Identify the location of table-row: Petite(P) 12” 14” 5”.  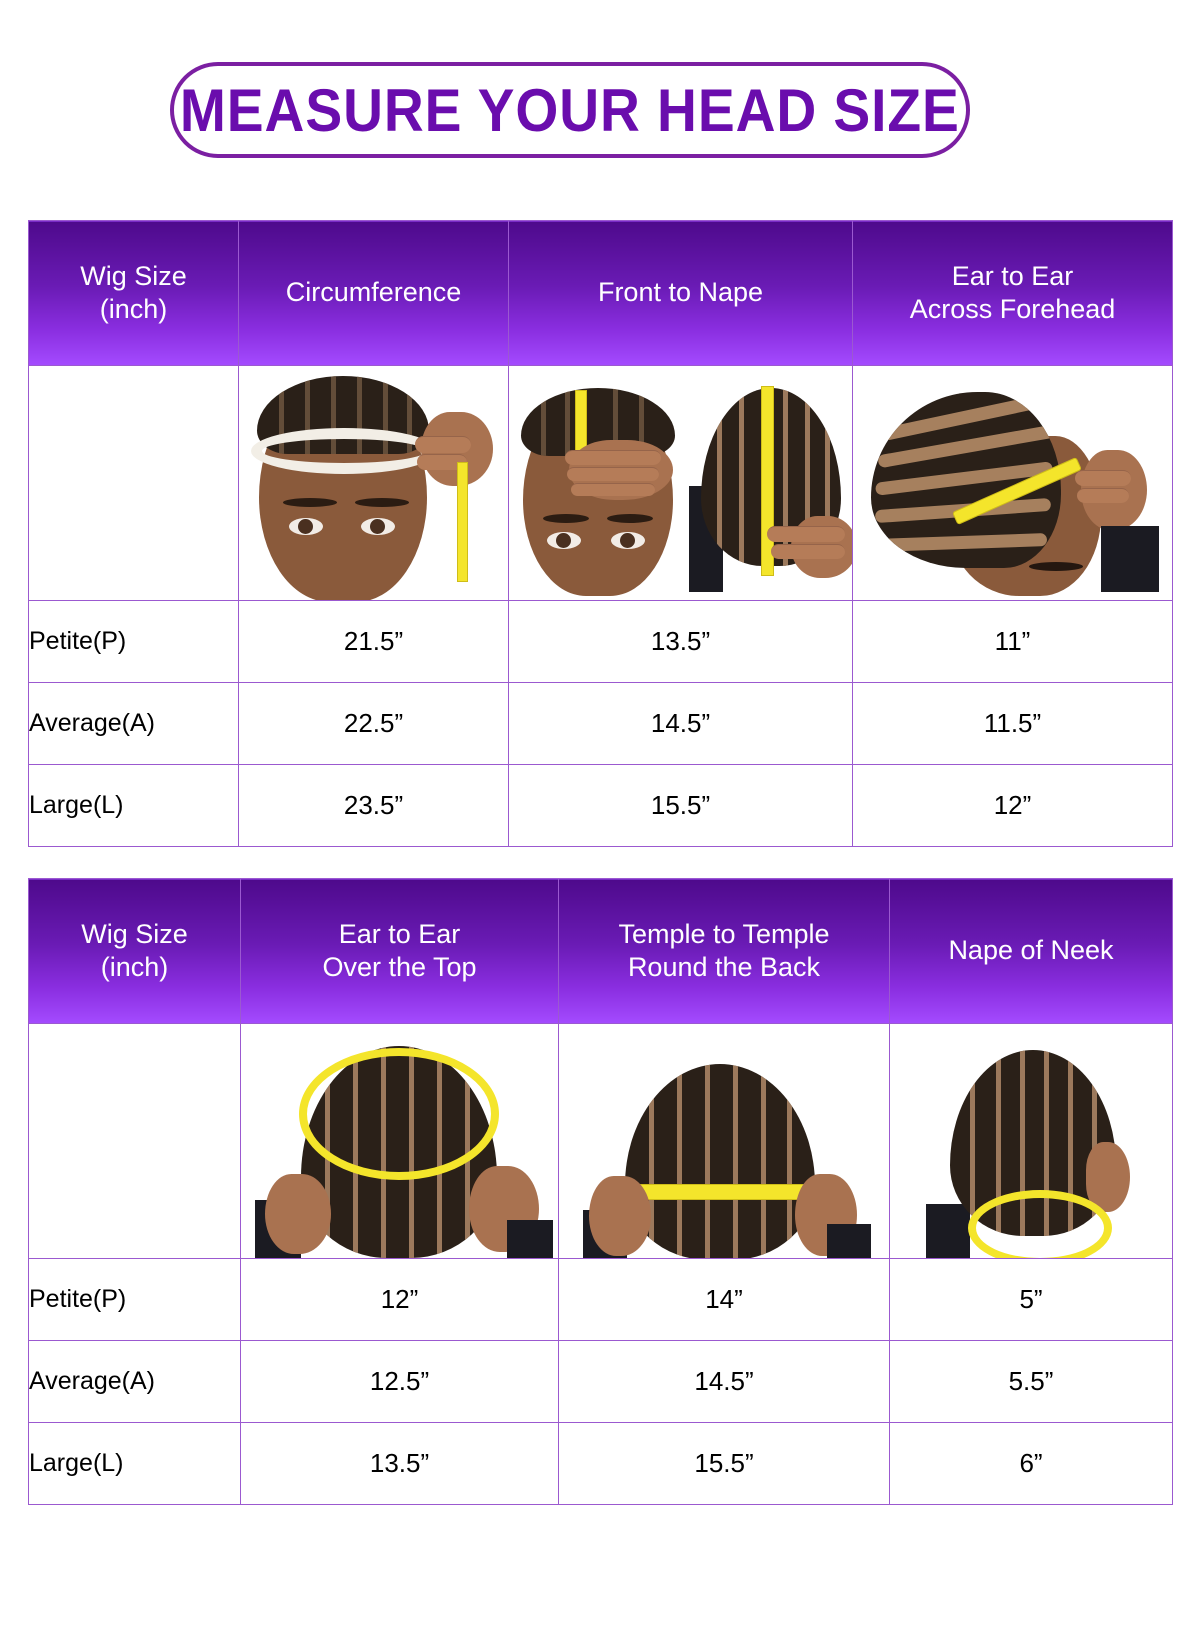
(600, 1299).